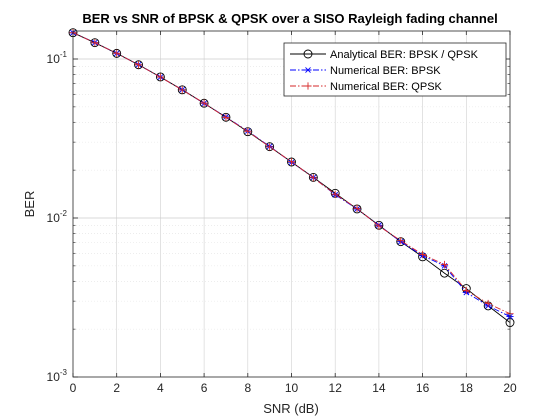 This screenshot has height=420, width=560. I want to click on y-tick-exponent: -2, so click(64, 213).